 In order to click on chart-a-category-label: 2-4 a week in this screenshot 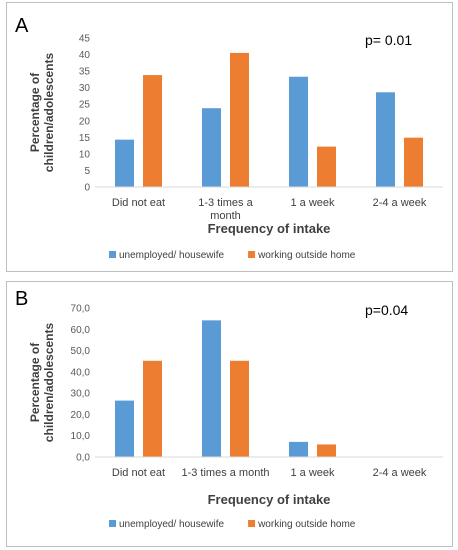, I will do `click(400, 203)`.